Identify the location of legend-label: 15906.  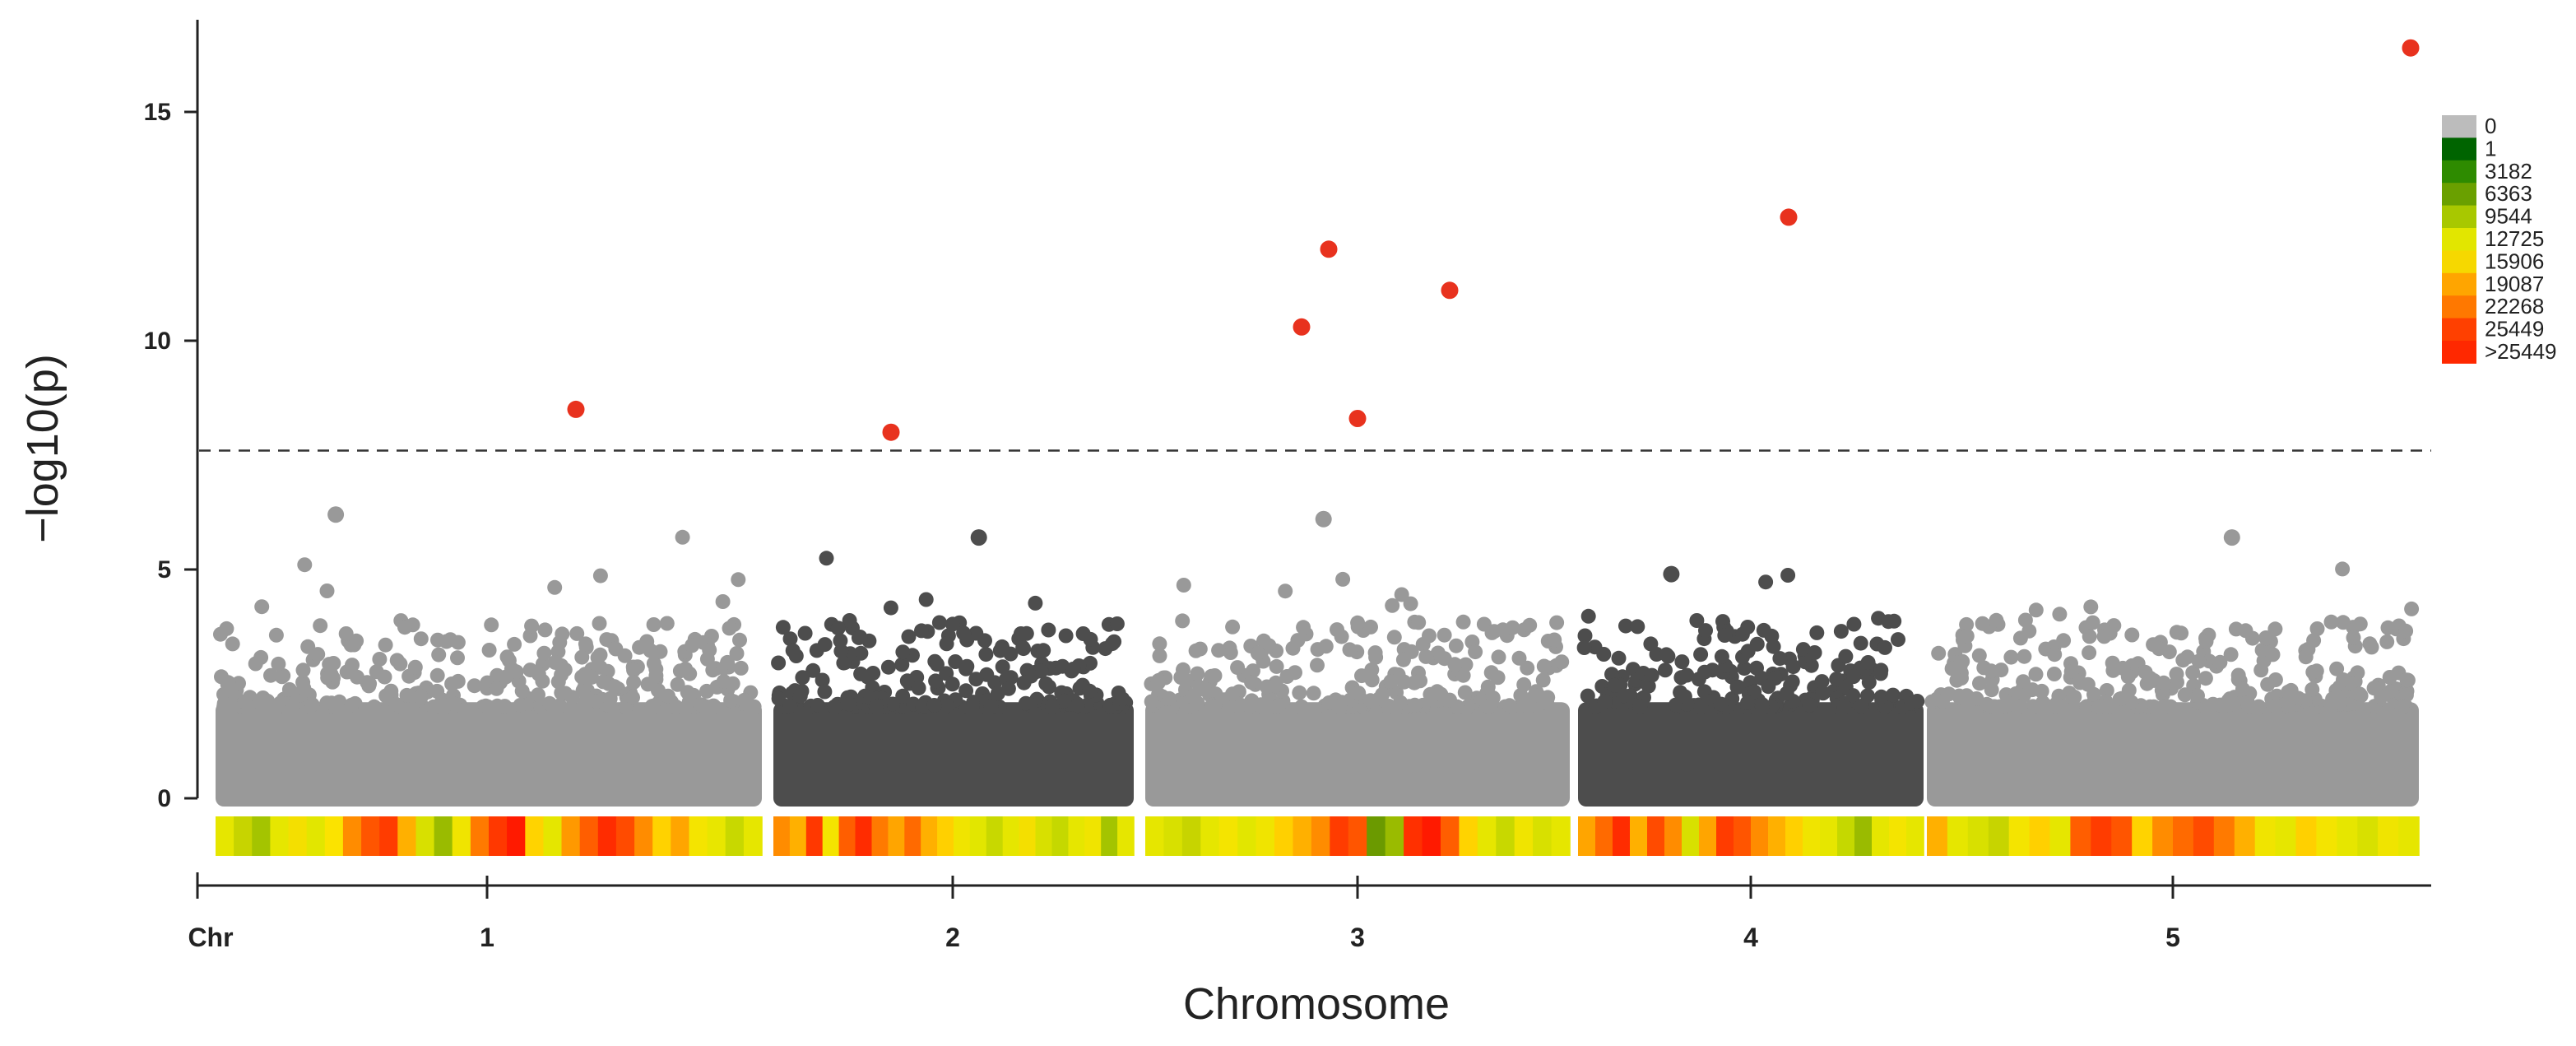
(2514, 261).